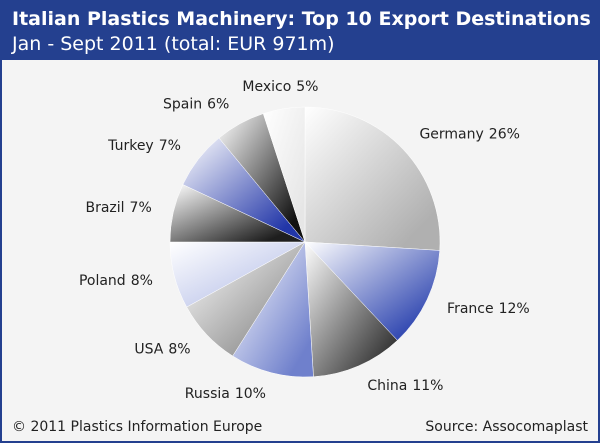  What do you see at coordinates (130, 146) in the screenshot?
I see `slice-category: Turkey` at bounding box center [130, 146].